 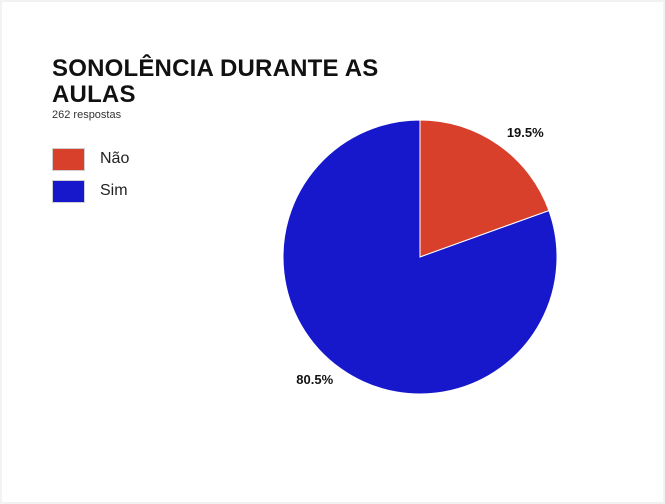 What do you see at coordinates (114, 190) in the screenshot?
I see `legend-label-sim: Sim` at bounding box center [114, 190].